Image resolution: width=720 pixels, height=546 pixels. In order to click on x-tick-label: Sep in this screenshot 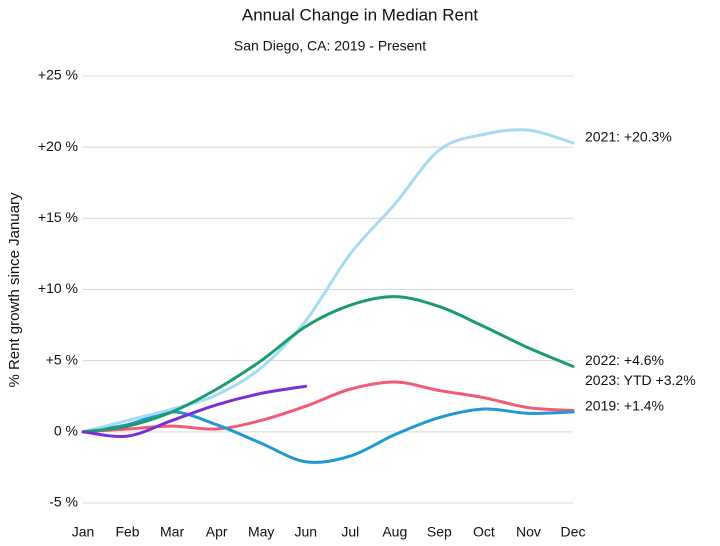, I will do `click(439, 532)`.